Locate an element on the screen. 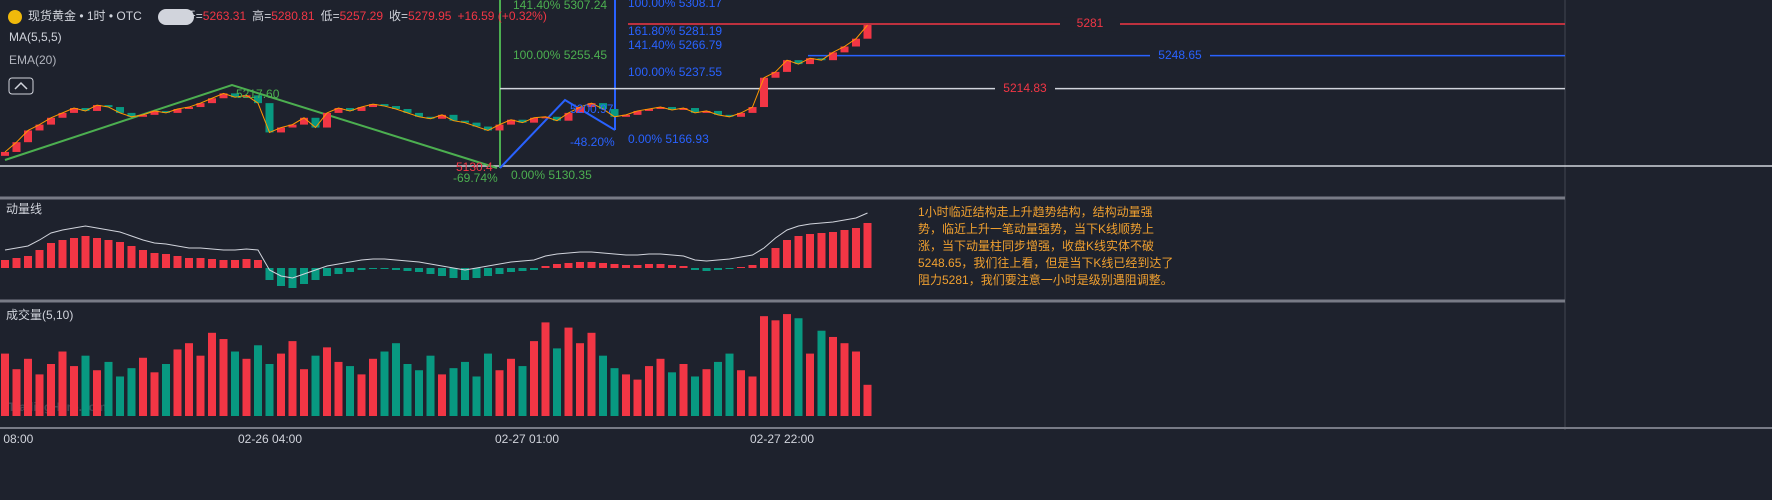 The height and width of the screenshot is (500, 1772). fib-label: 0.00% 5130.35 is located at coordinates (551, 175).